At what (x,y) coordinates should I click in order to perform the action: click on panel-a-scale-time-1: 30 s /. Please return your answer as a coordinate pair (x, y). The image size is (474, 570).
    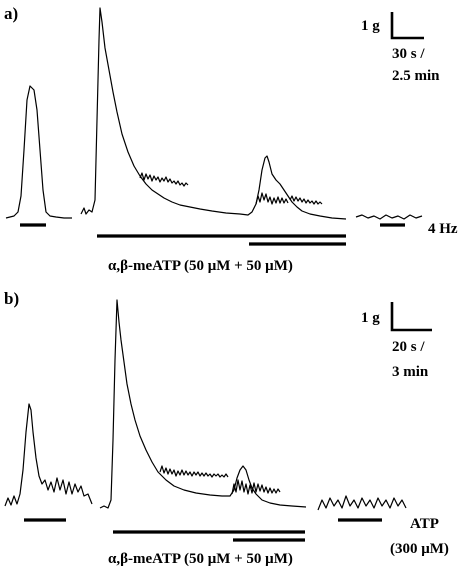
    Looking at the image, I should click on (408, 54).